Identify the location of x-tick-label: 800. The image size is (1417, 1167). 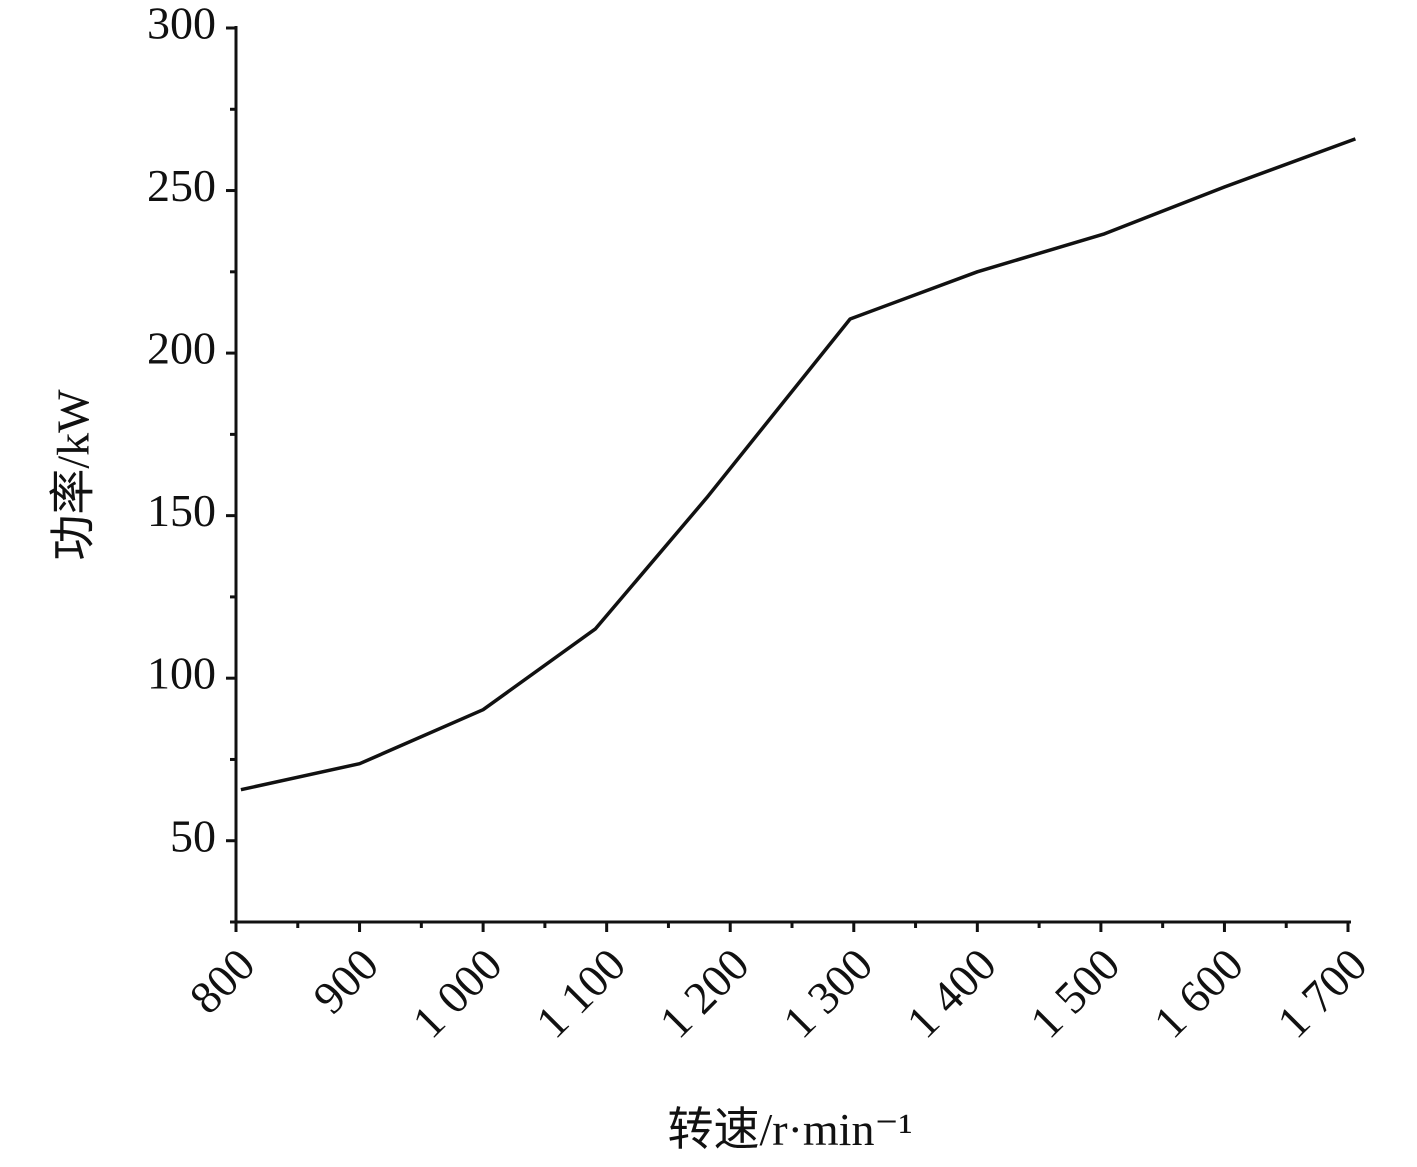
(222, 980).